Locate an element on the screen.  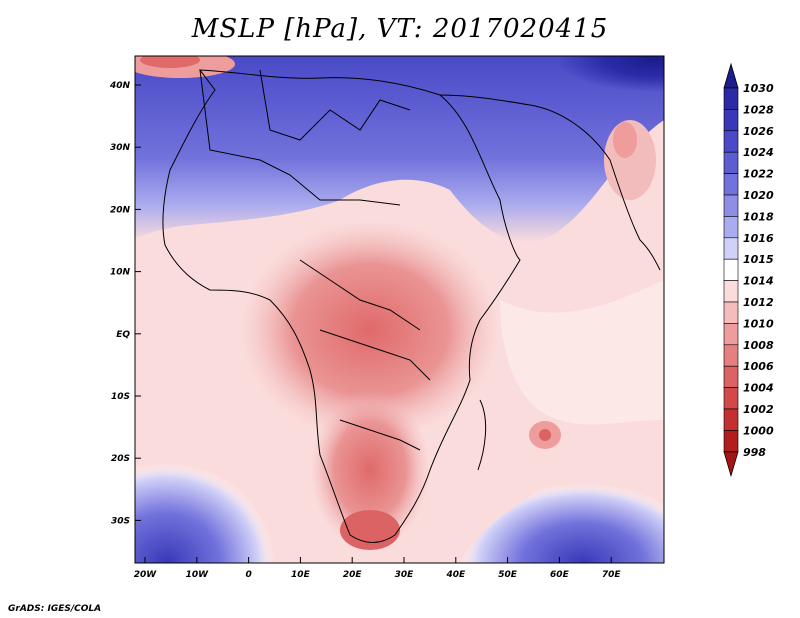
colorbar-bottom-arrow is located at coordinates (731, 464).